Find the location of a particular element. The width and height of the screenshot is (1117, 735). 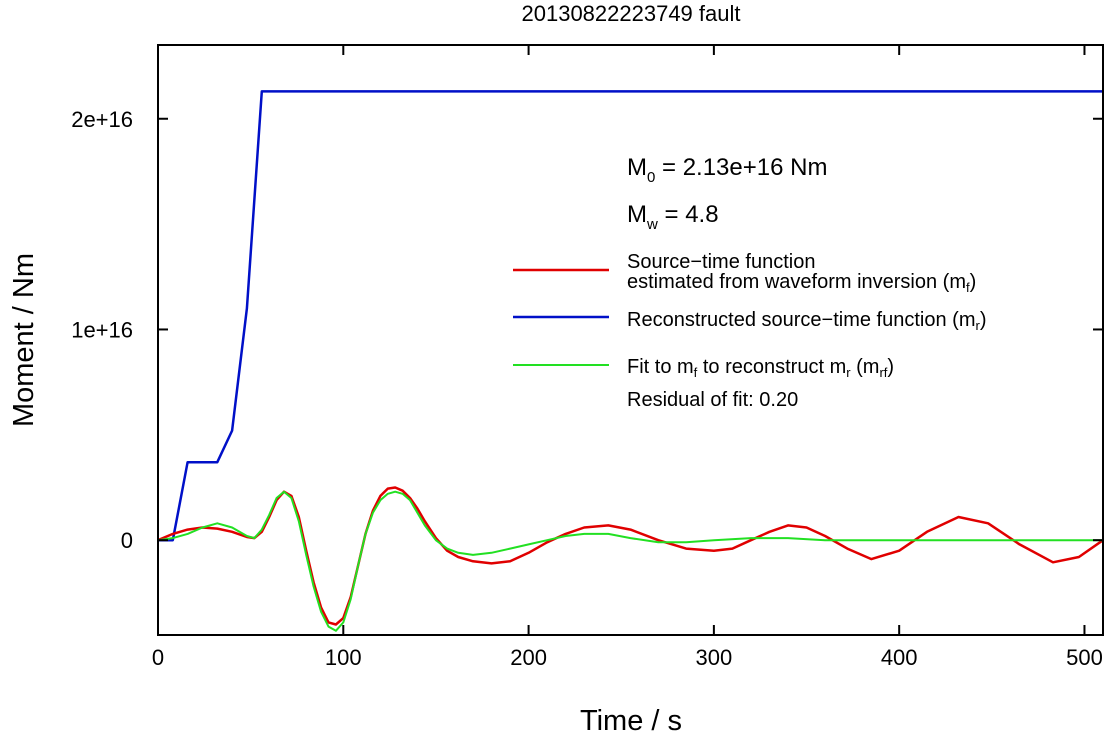

y-tick-label: 2e+16 is located at coordinates (102, 119).